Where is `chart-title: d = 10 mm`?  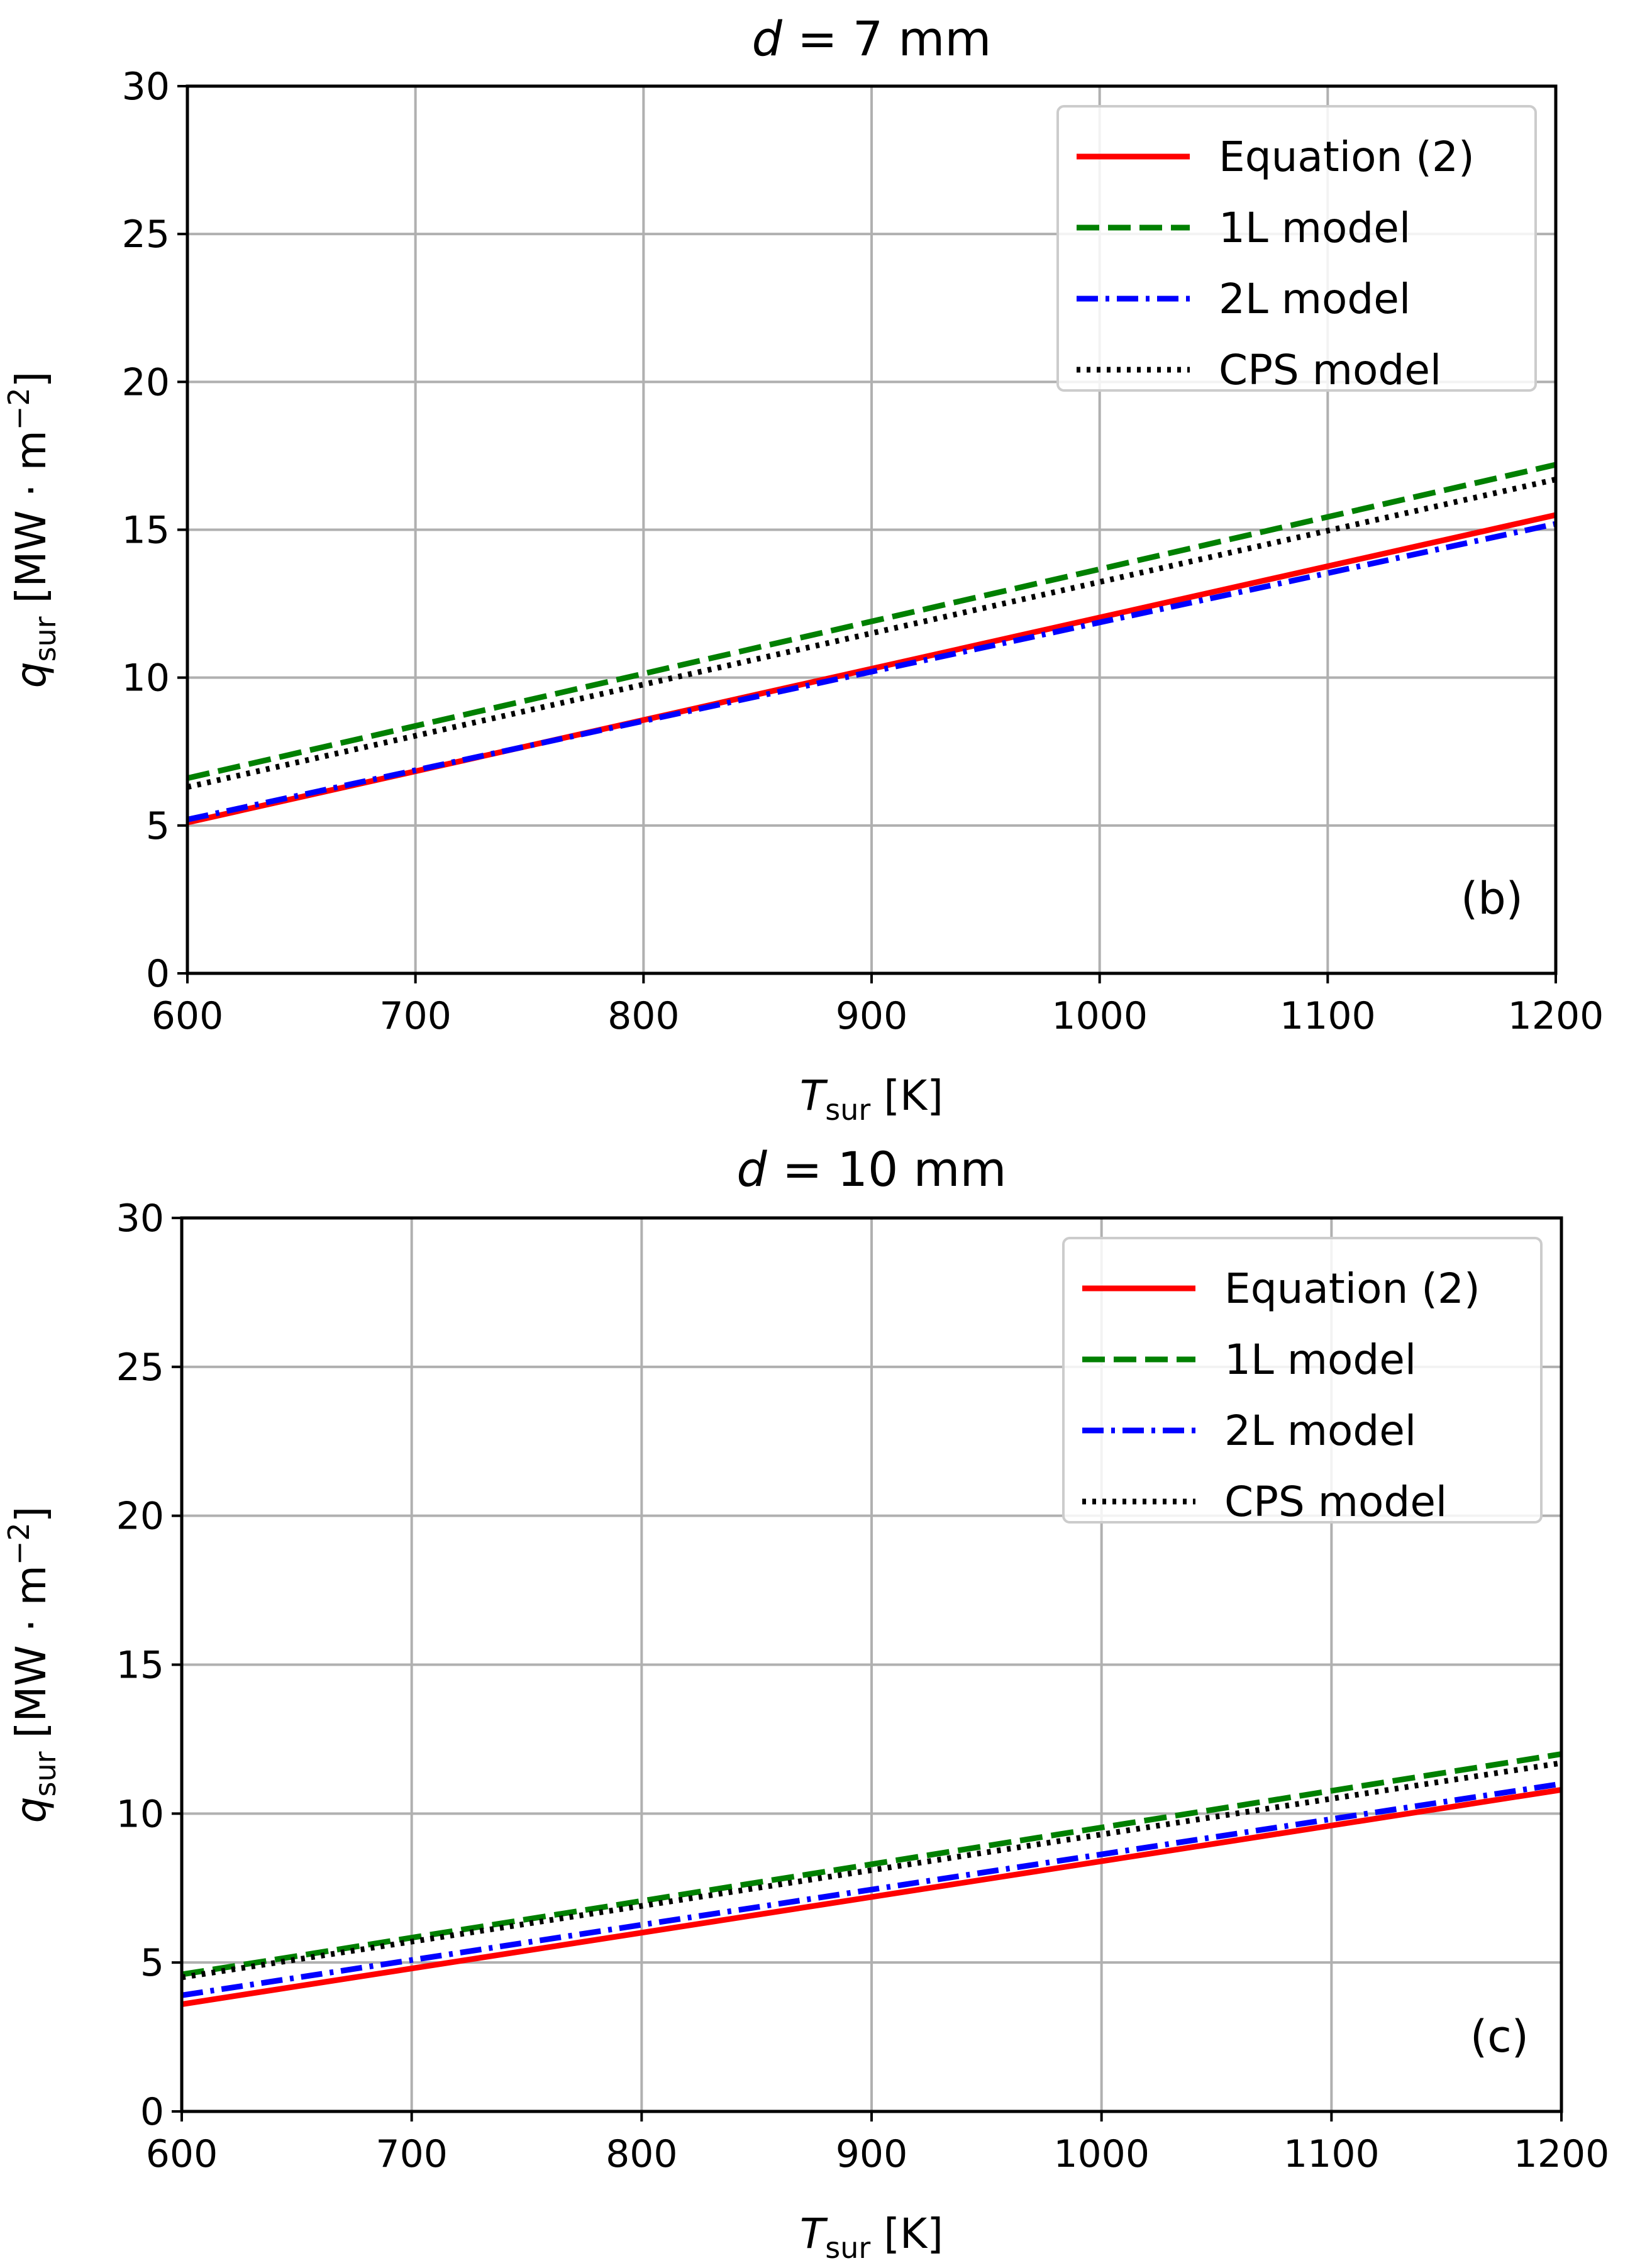 chart-title: d = 10 mm is located at coordinates (871, 1169).